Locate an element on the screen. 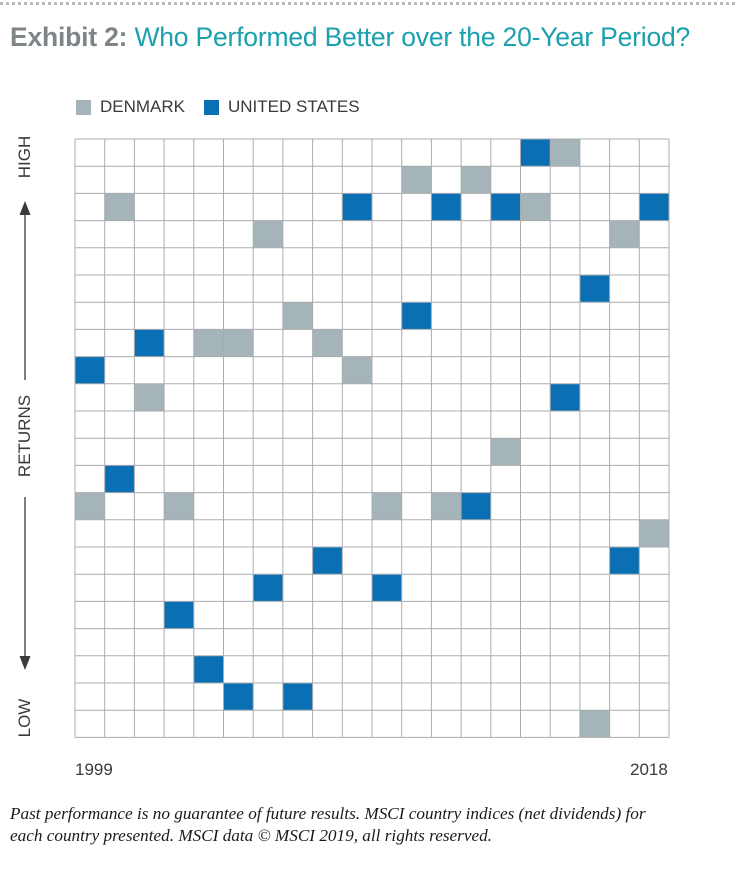 This screenshot has height=891, width=735. denmark-cell-2011 is located at coordinates (446, 506).